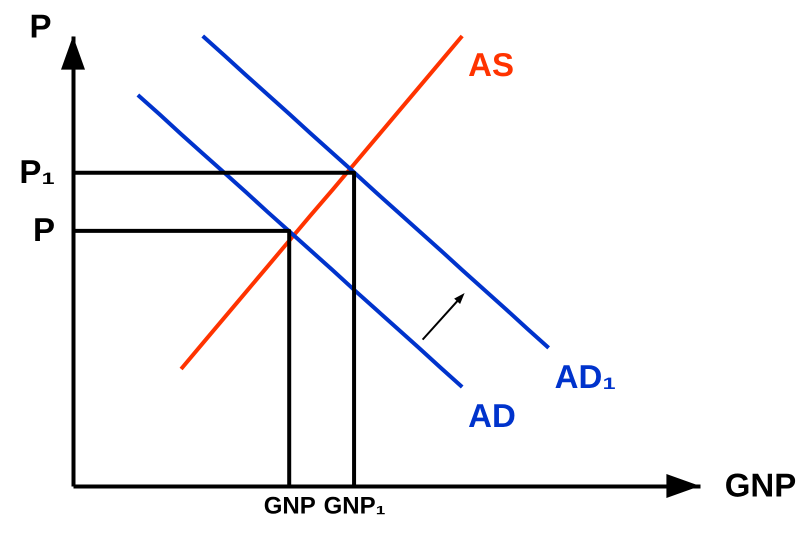 This screenshot has width=805, height=535. Describe the element at coordinates (492, 415) in the screenshot. I see `series-label: AD` at that location.